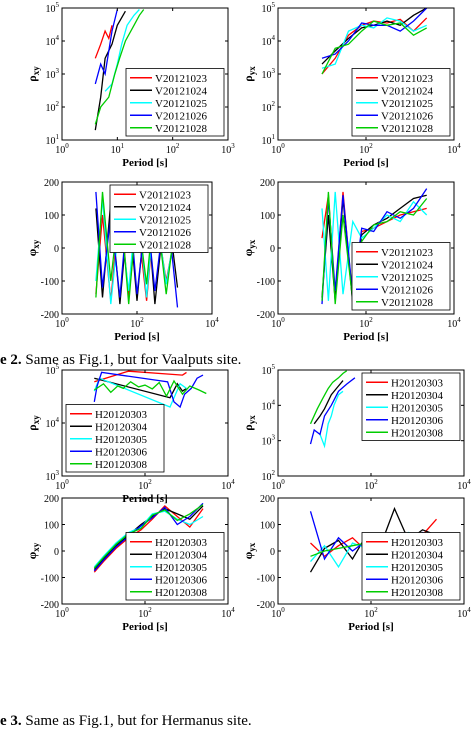  I want to click on y-axis-label: φyx, so click(249, 247).